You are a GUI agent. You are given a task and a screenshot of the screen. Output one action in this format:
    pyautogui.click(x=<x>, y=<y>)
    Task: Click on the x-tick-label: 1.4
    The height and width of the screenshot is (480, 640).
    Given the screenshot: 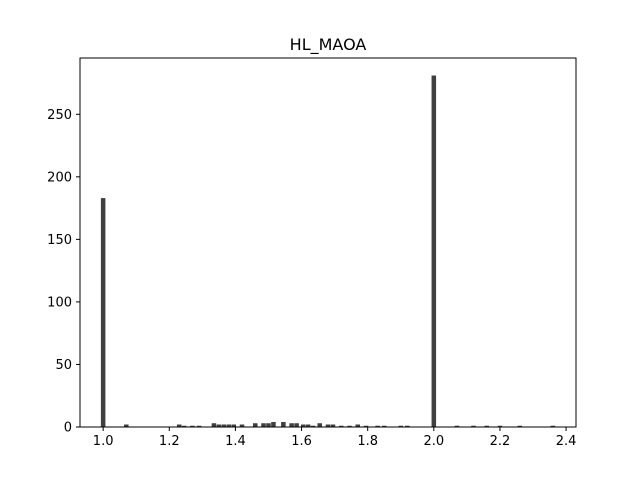 What is the action you would take?
    pyautogui.click(x=235, y=441)
    